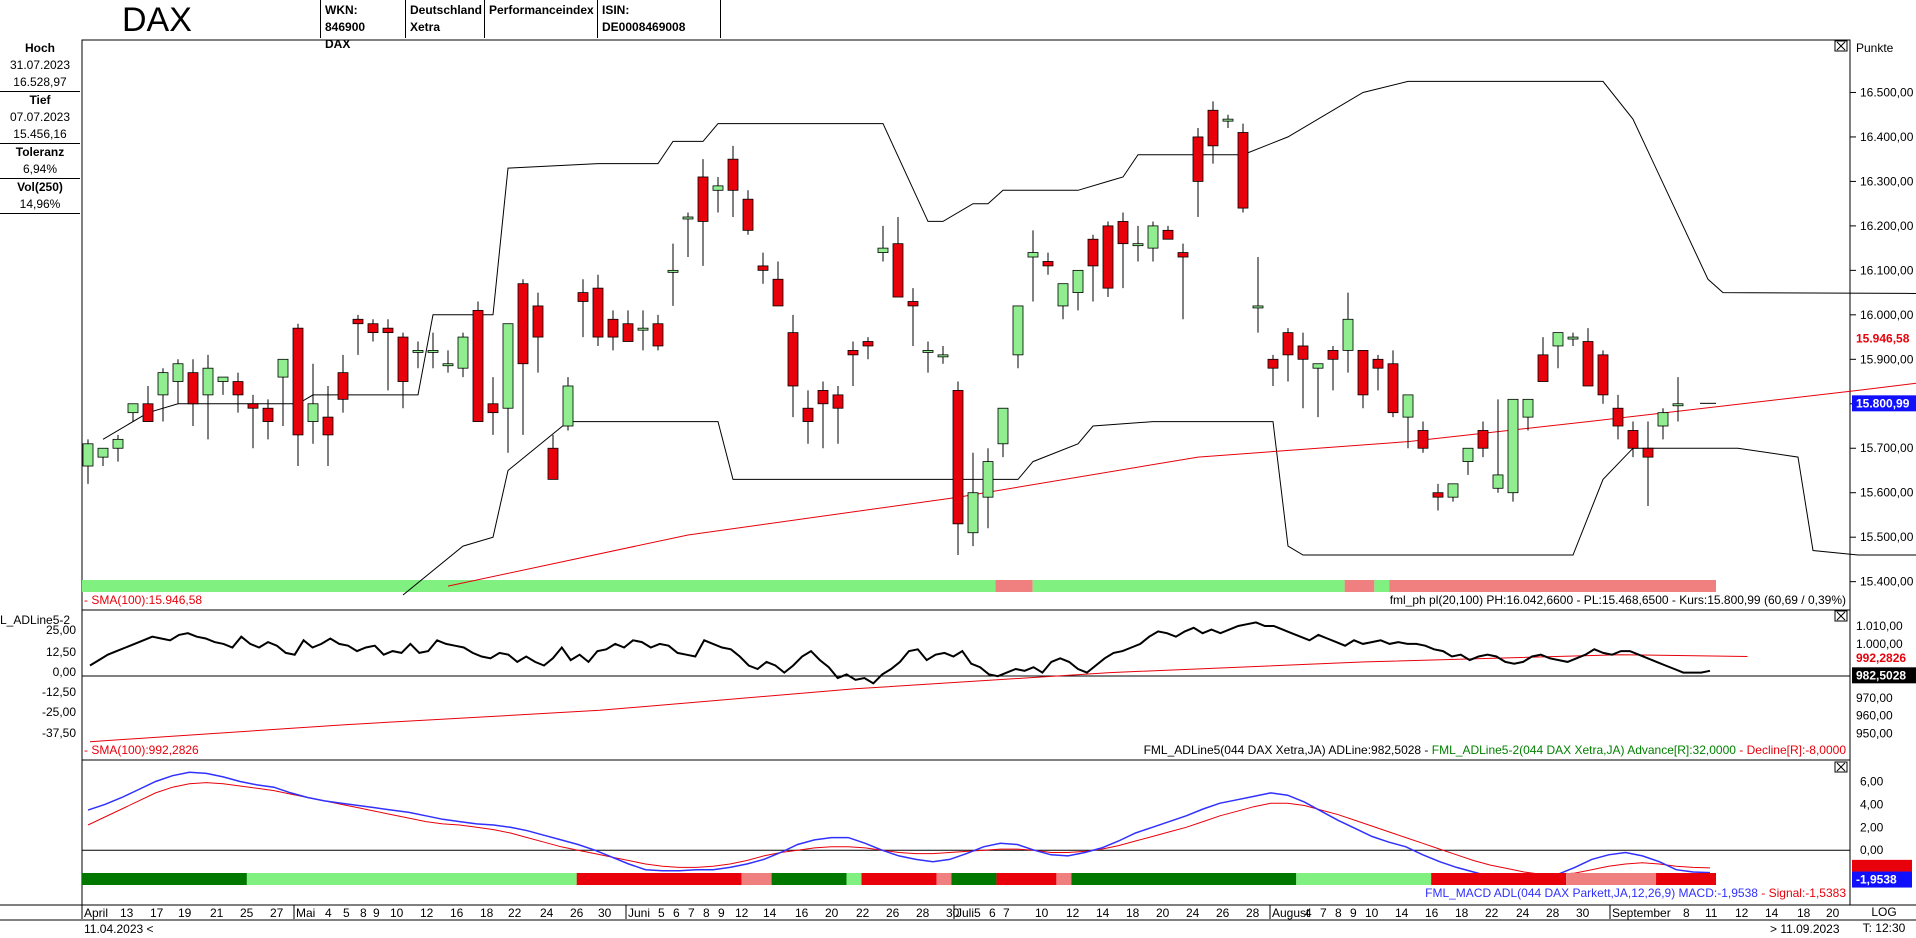 The width and height of the screenshot is (1916, 938). Describe the element at coordinates (900, 653) in the screenshot. I see `adline-line` at that location.